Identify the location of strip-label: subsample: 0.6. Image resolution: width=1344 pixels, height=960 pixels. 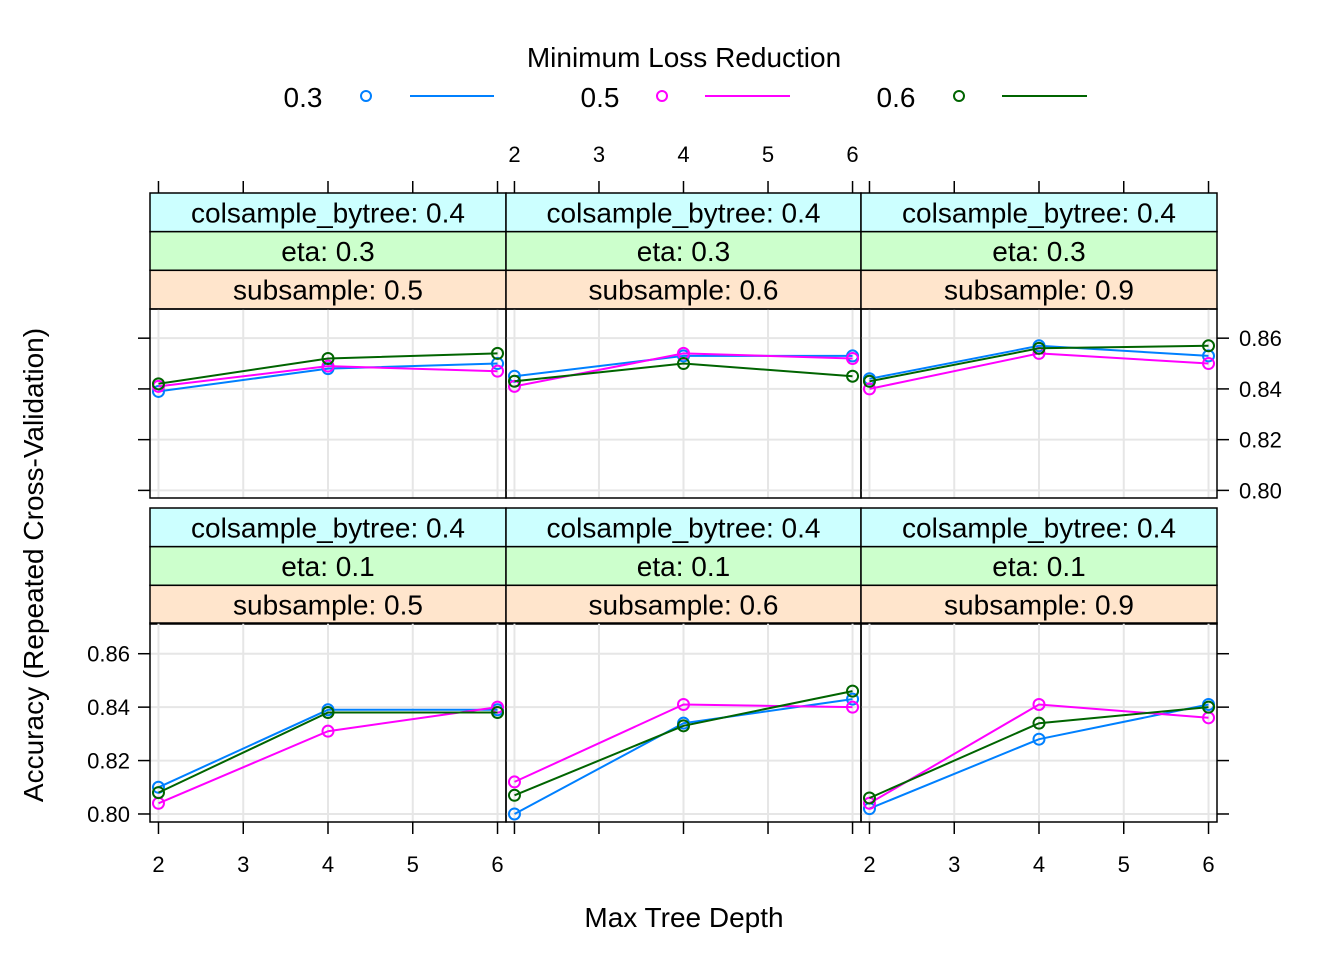
(684, 605).